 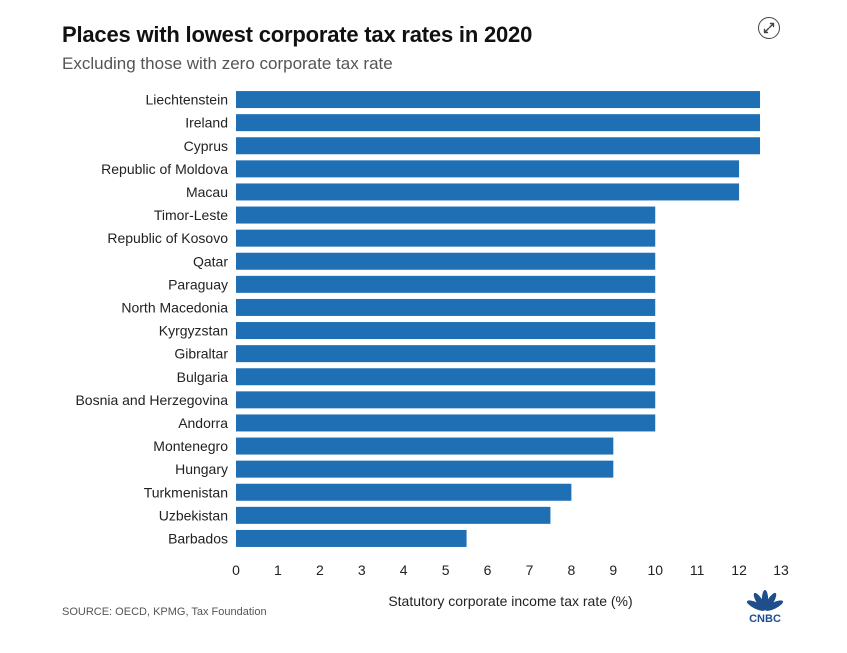 I want to click on category-label: Barbados, so click(x=198, y=538).